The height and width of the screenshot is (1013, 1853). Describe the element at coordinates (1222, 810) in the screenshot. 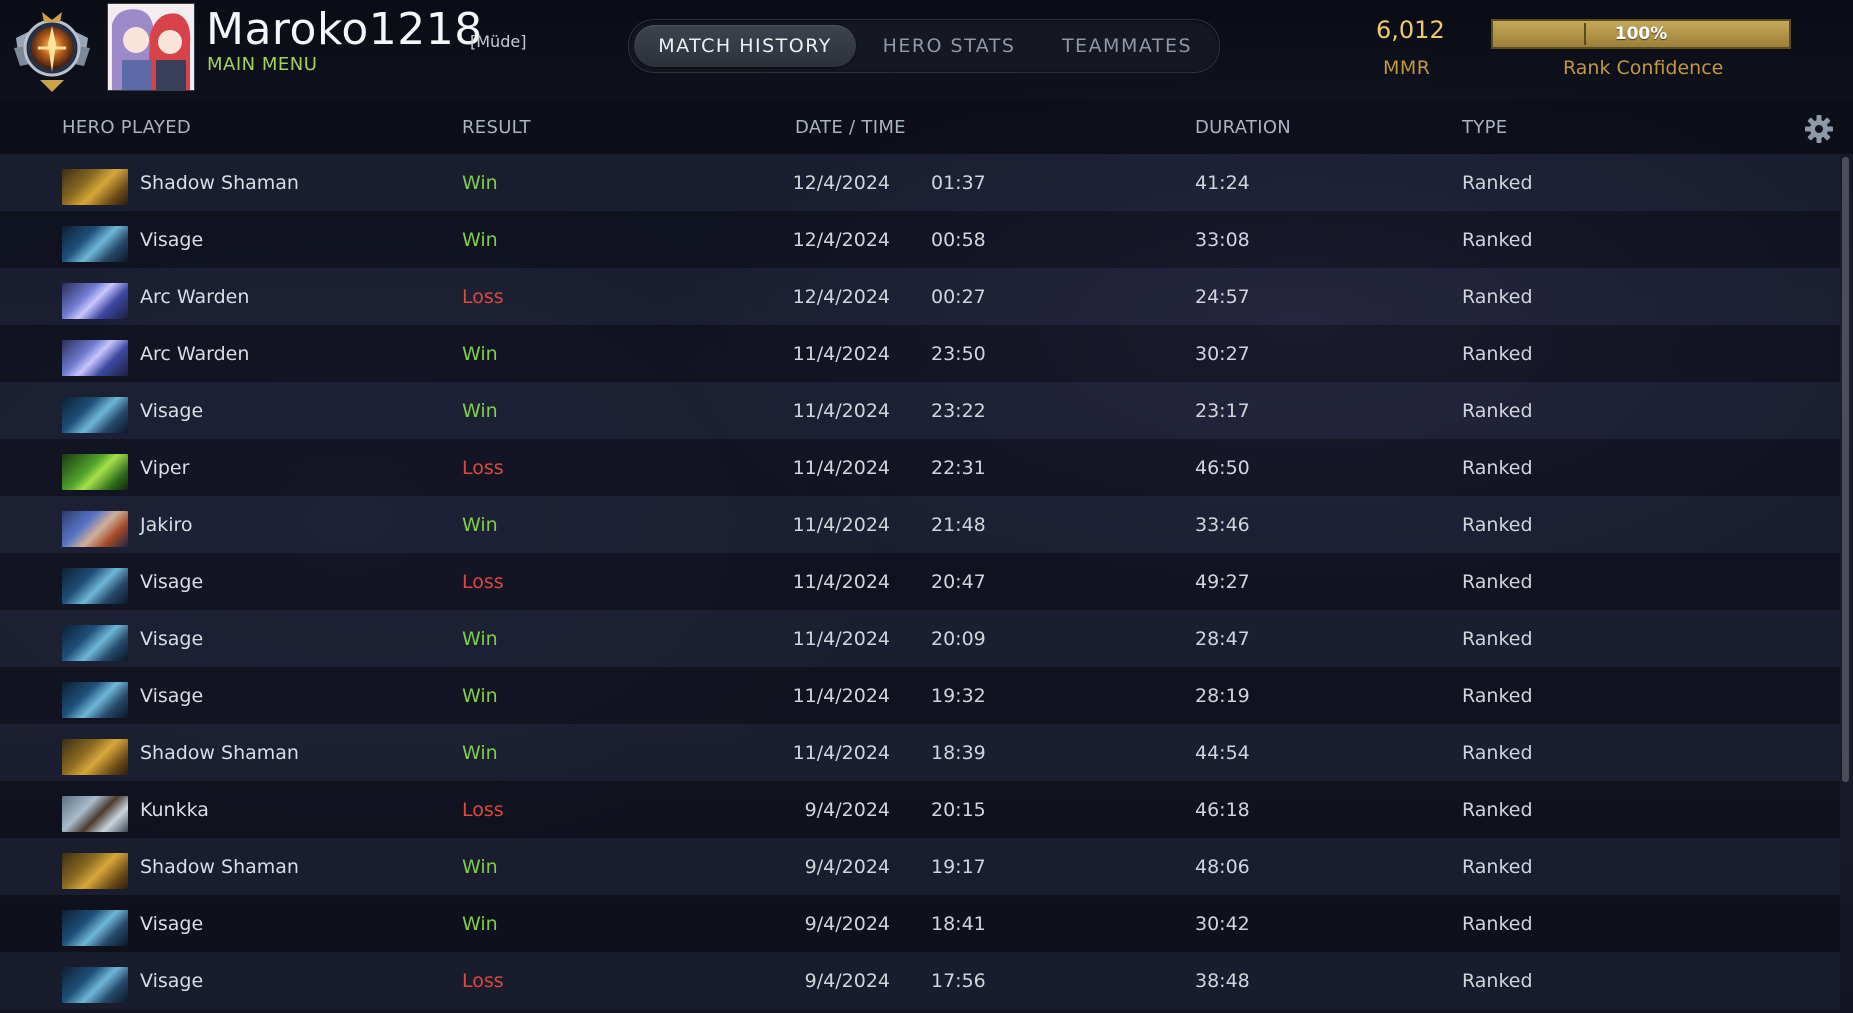

I see `match-duration: 46:18` at that location.